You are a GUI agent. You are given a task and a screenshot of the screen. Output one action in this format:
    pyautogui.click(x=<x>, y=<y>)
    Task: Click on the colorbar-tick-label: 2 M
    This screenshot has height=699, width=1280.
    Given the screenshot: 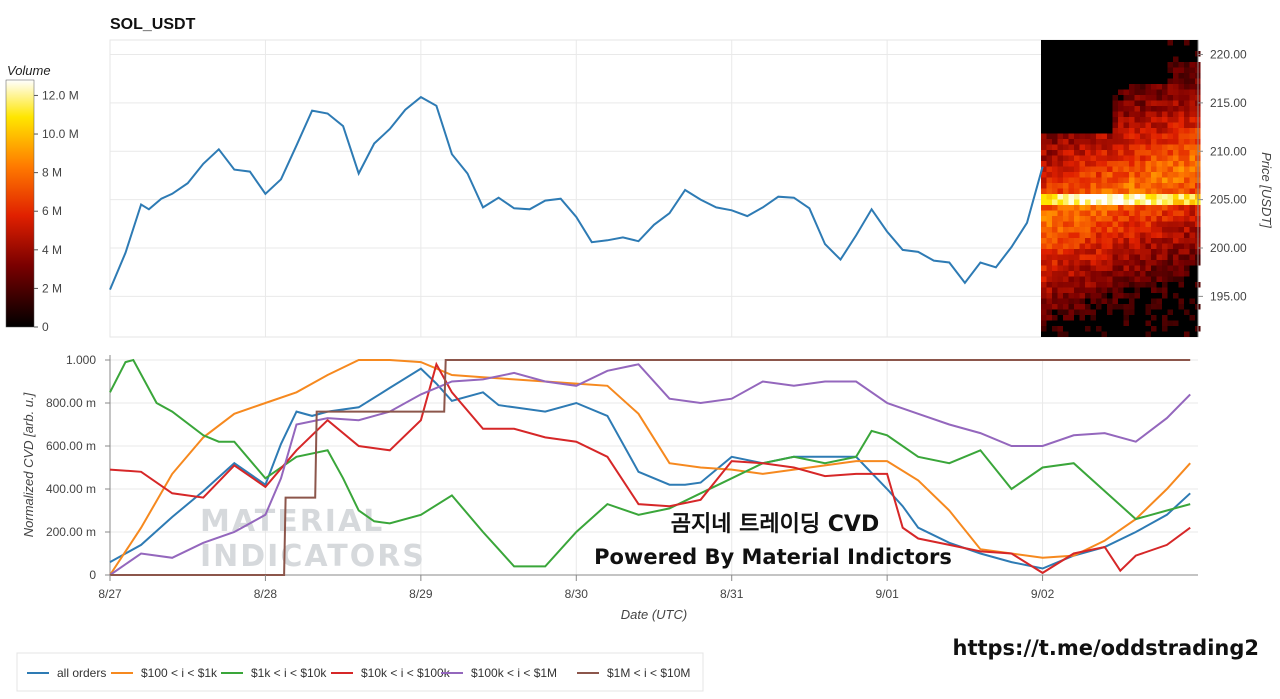 What is the action you would take?
    pyautogui.click(x=52, y=288)
    